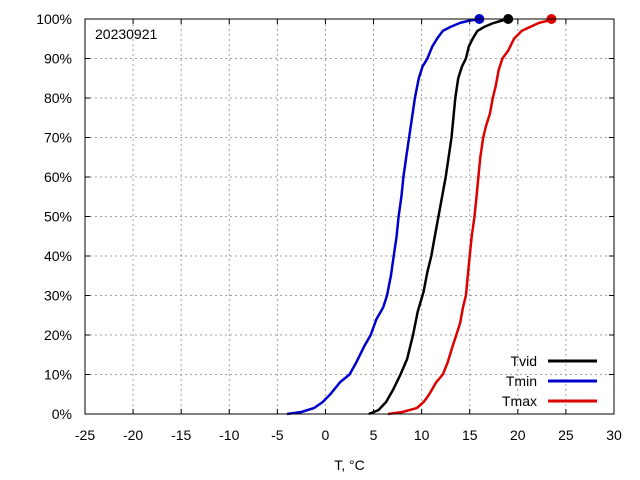 This screenshot has width=640, height=480. Describe the element at coordinates (133, 435) in the screenshot. I see `x-tick-label: -20` at that location.